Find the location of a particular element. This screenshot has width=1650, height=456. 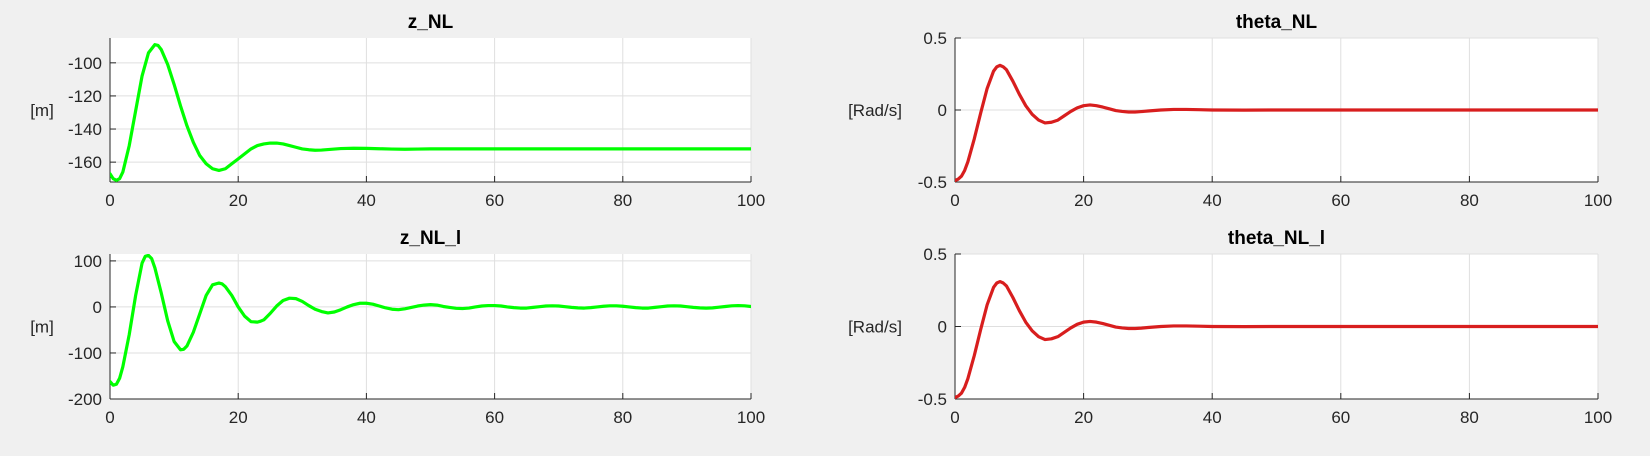

chart-title: theta_NL is located at coordinates (1277, 22).